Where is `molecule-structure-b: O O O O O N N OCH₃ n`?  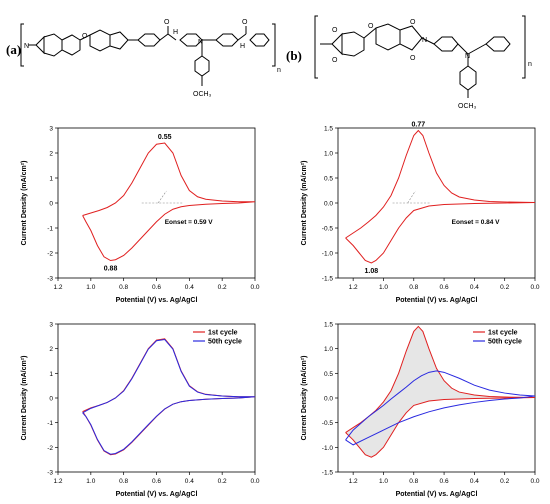
molecule-structure-b: O O O O O N N OCH₃ n is located at coordinates (423, 62).